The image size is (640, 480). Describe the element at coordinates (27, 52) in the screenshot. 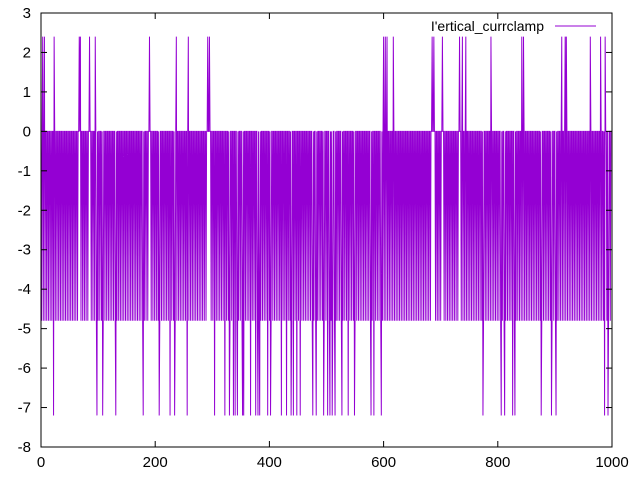

I see `y-tick-label: 2` at that location.